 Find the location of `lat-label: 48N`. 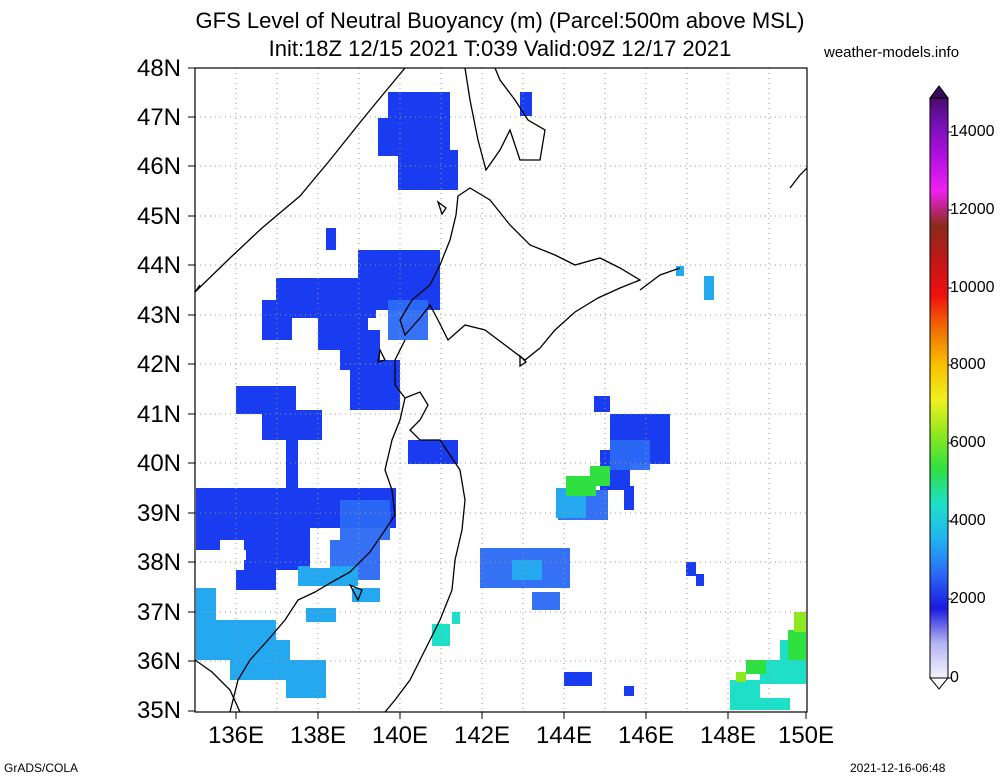

lat-label: 48N is located at coordinates (158, 68).